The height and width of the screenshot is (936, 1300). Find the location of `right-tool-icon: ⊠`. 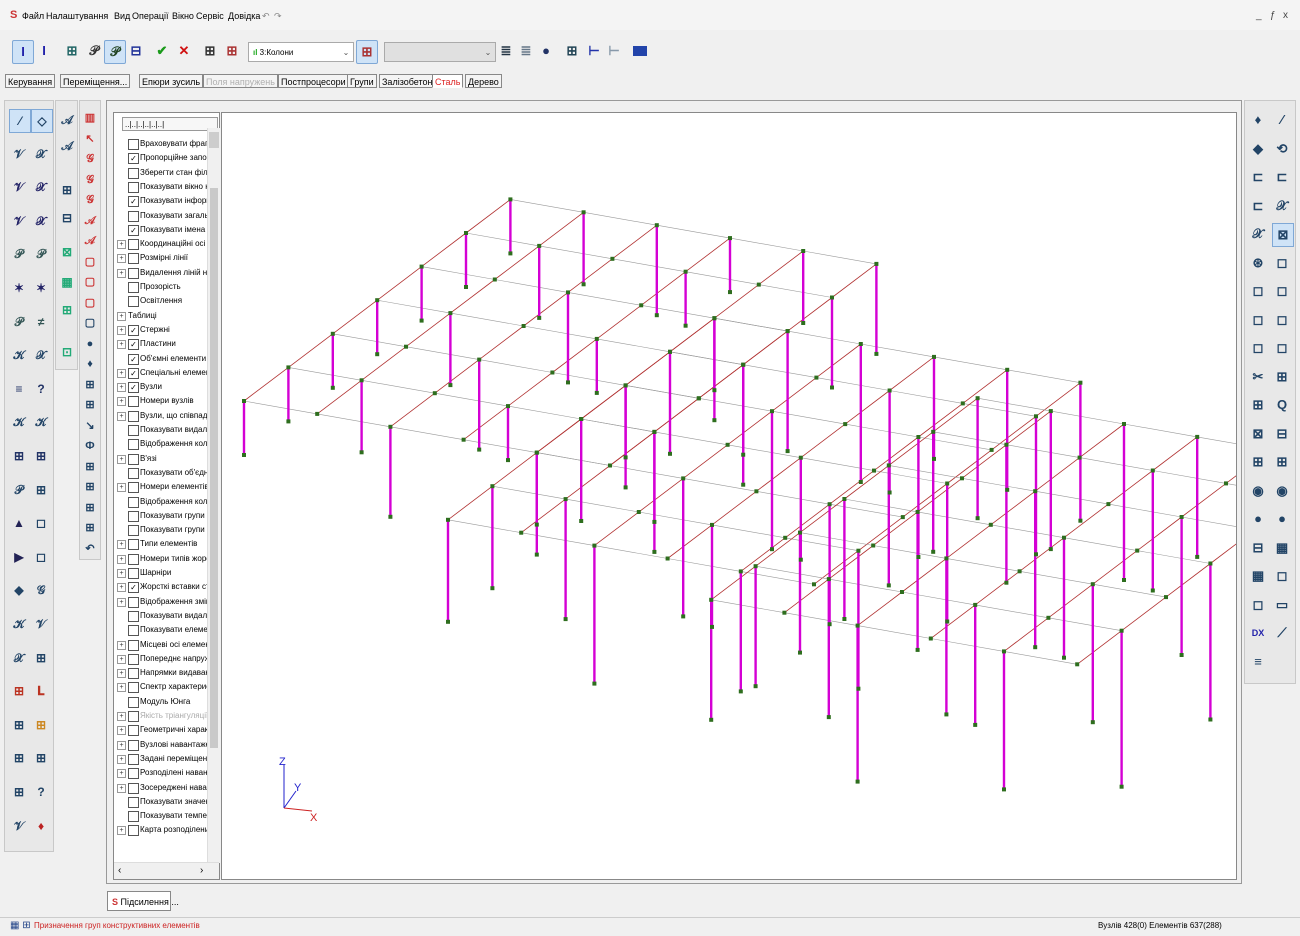

right-tool-icon: ⊠ is located at coordinates (1258, 433).